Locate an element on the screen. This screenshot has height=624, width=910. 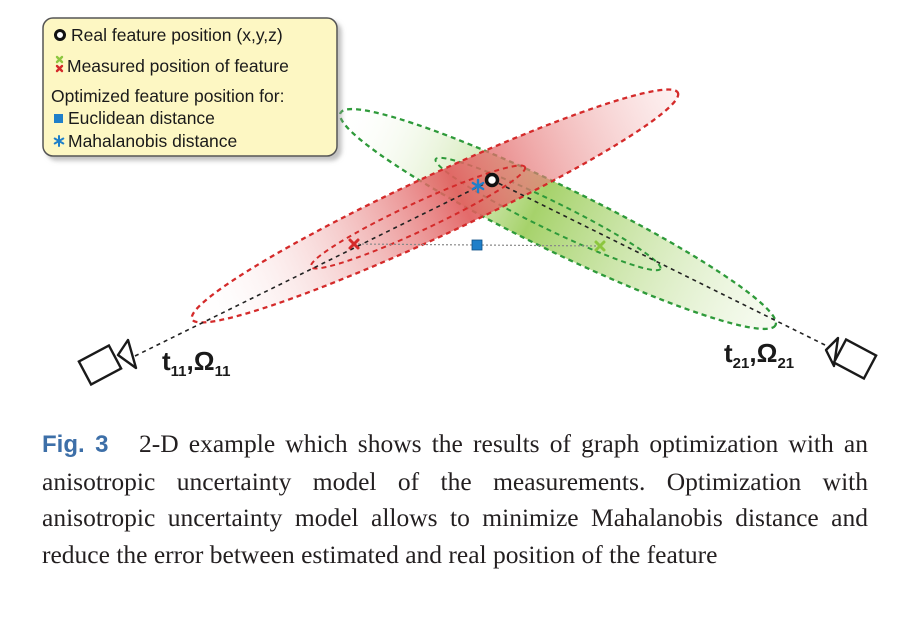
right-camera-icon is located at coordinates (851, 358).